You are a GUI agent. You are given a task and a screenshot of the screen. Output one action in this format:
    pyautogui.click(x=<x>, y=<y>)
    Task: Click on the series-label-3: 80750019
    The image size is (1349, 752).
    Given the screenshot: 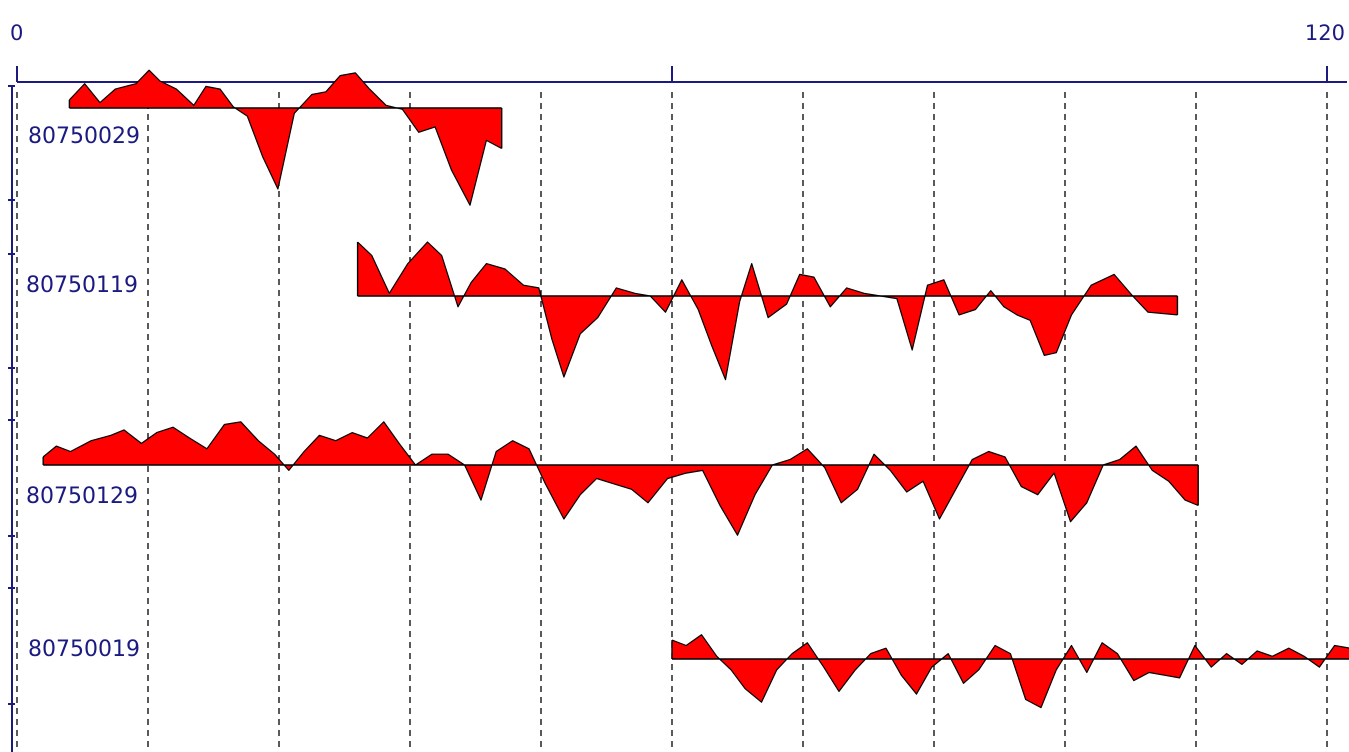 What is the action you would take?
    pyautogui.click(x=84, y=649)
    